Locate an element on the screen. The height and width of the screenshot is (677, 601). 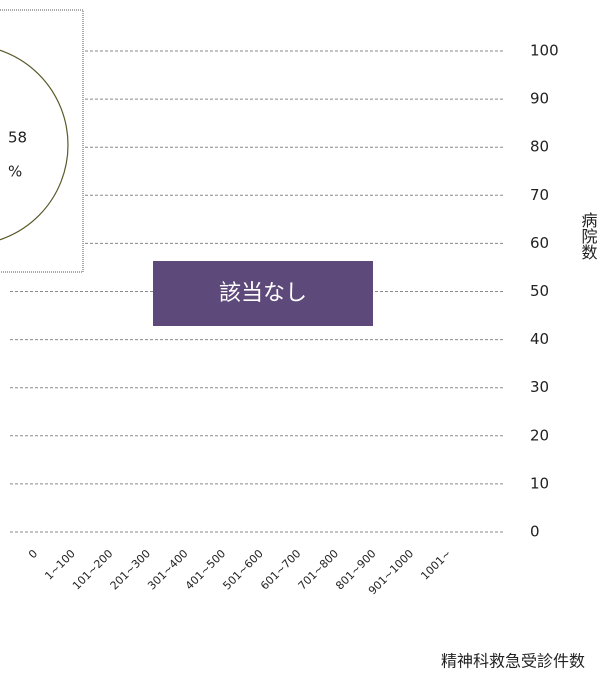
inset-box is located at coordinates (42, 141).